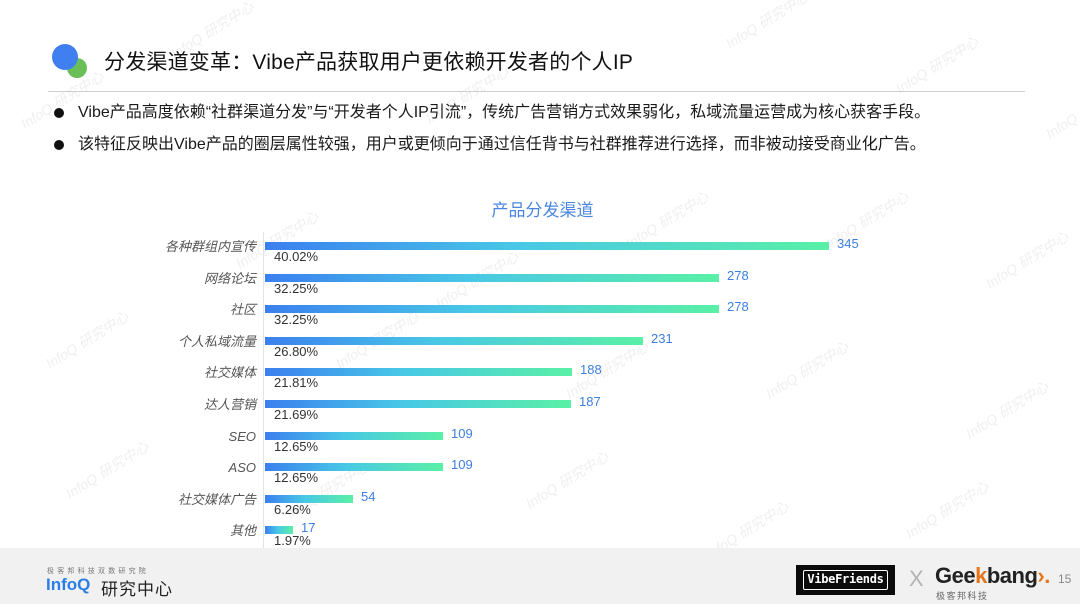 This screenshot has width=1080, height=608. I want to click on geekbang-arrow-icon: ›., so click(1043, 575).